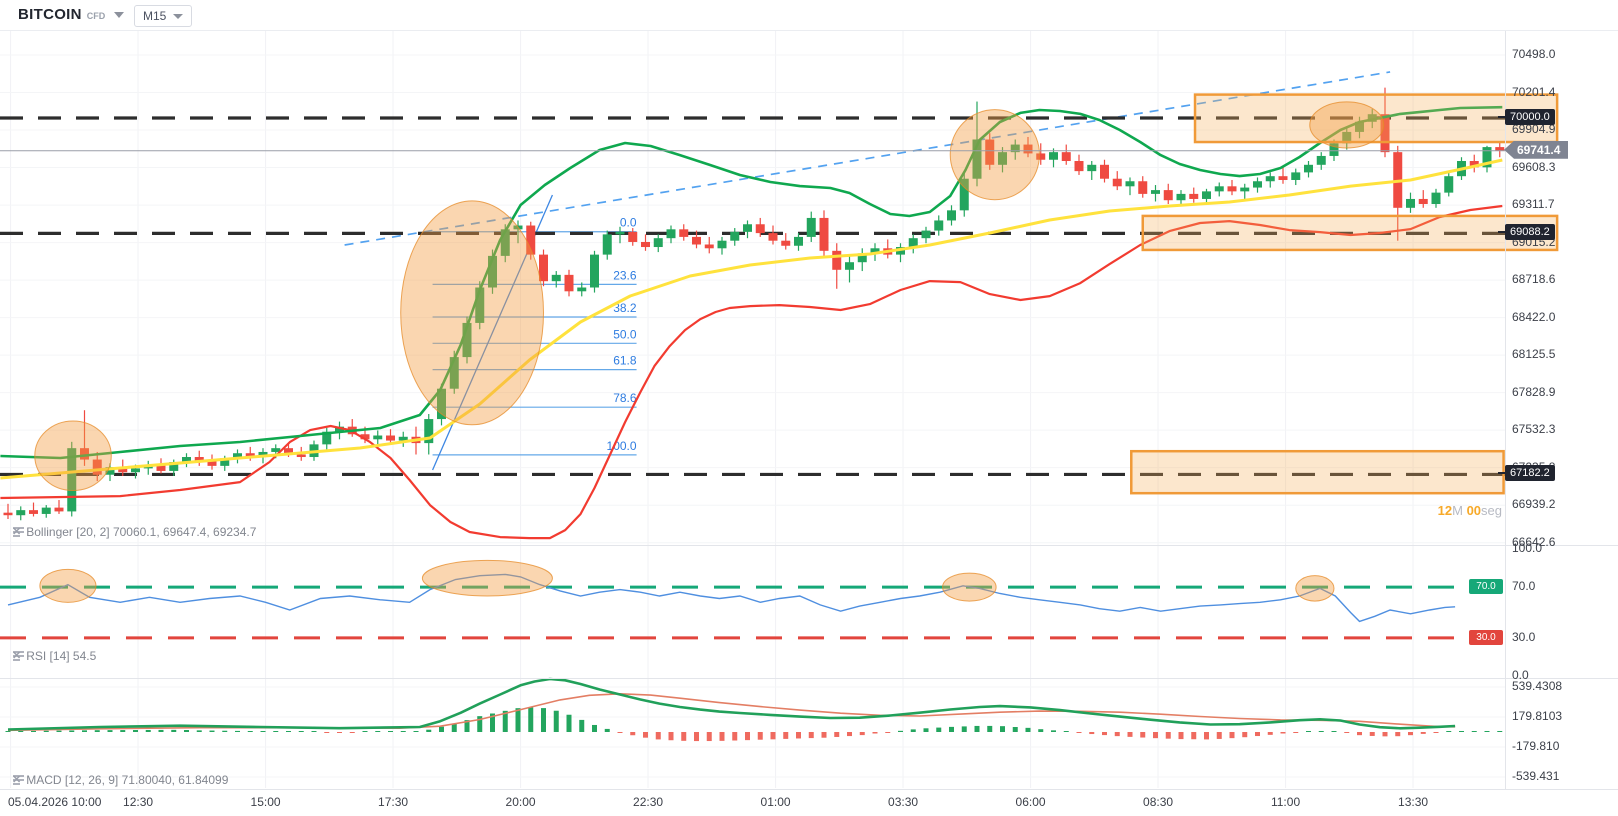 This screenshot has width=1618, height=816. I want to click on fib-level-label: 38.2, so click(625, 308).